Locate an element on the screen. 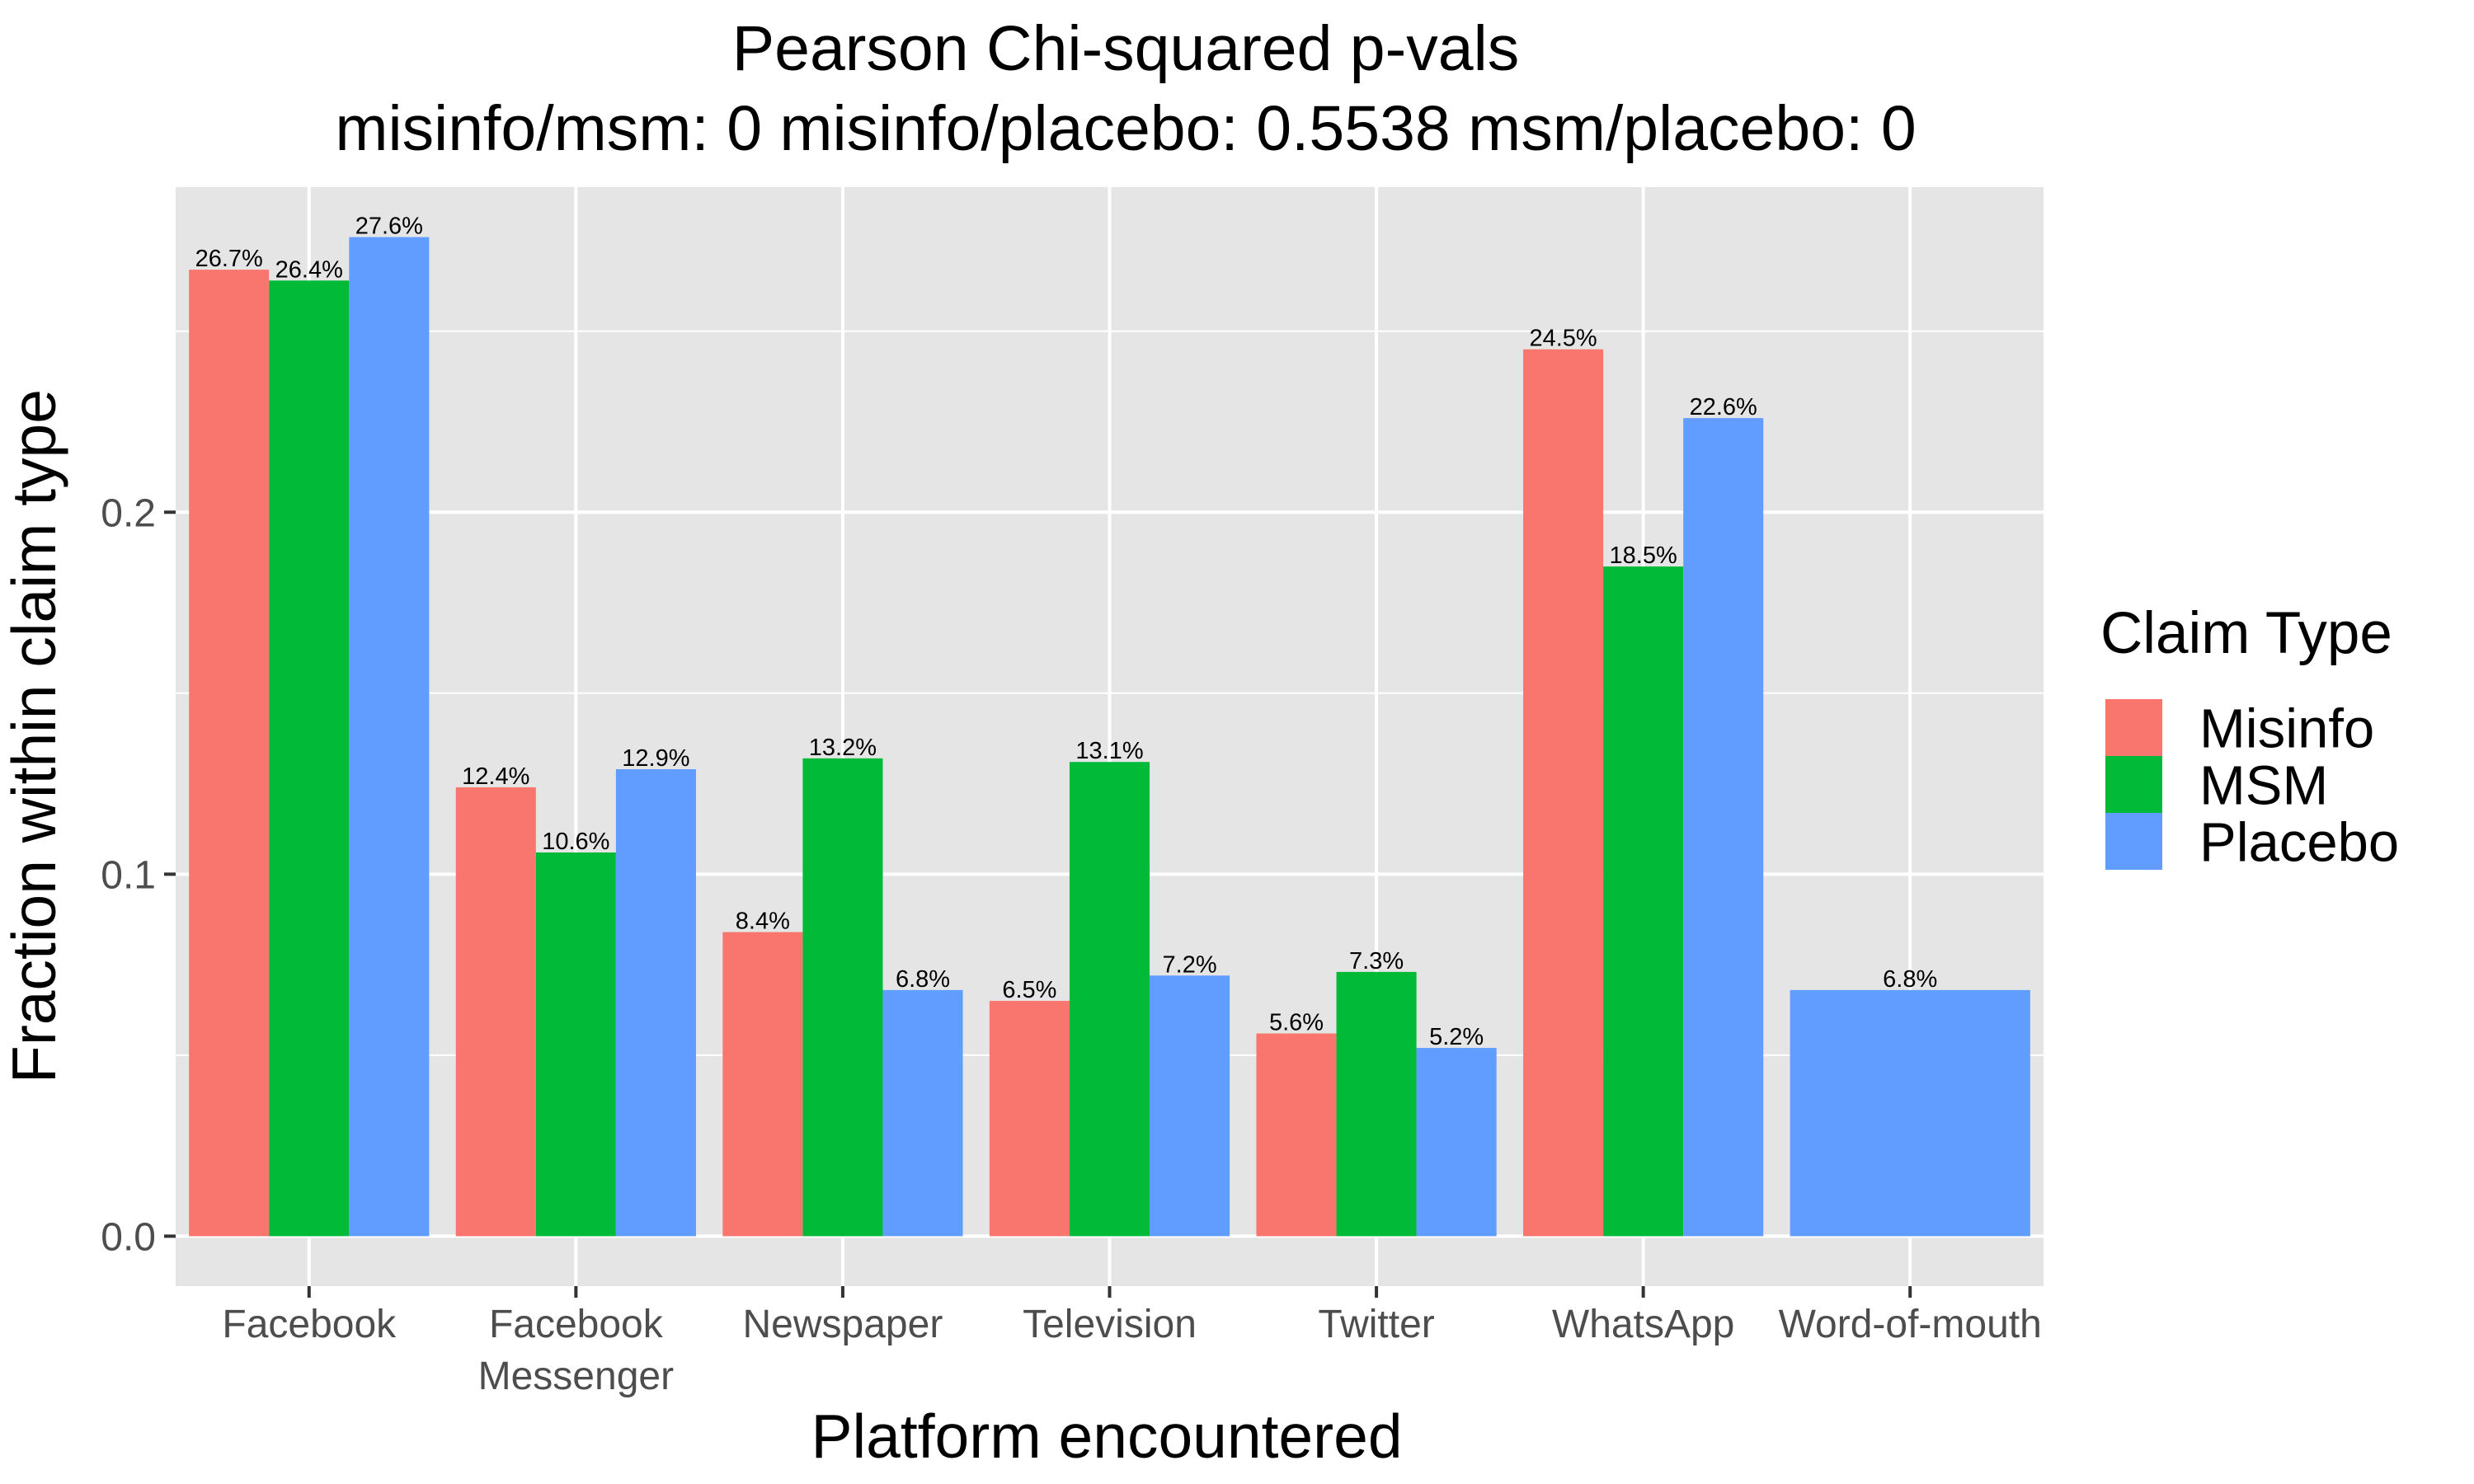 Image resolution: width=2474 pixels, height=1484 pixels. x-tick-label: Twitter is located at coordinates (1376, 1324).